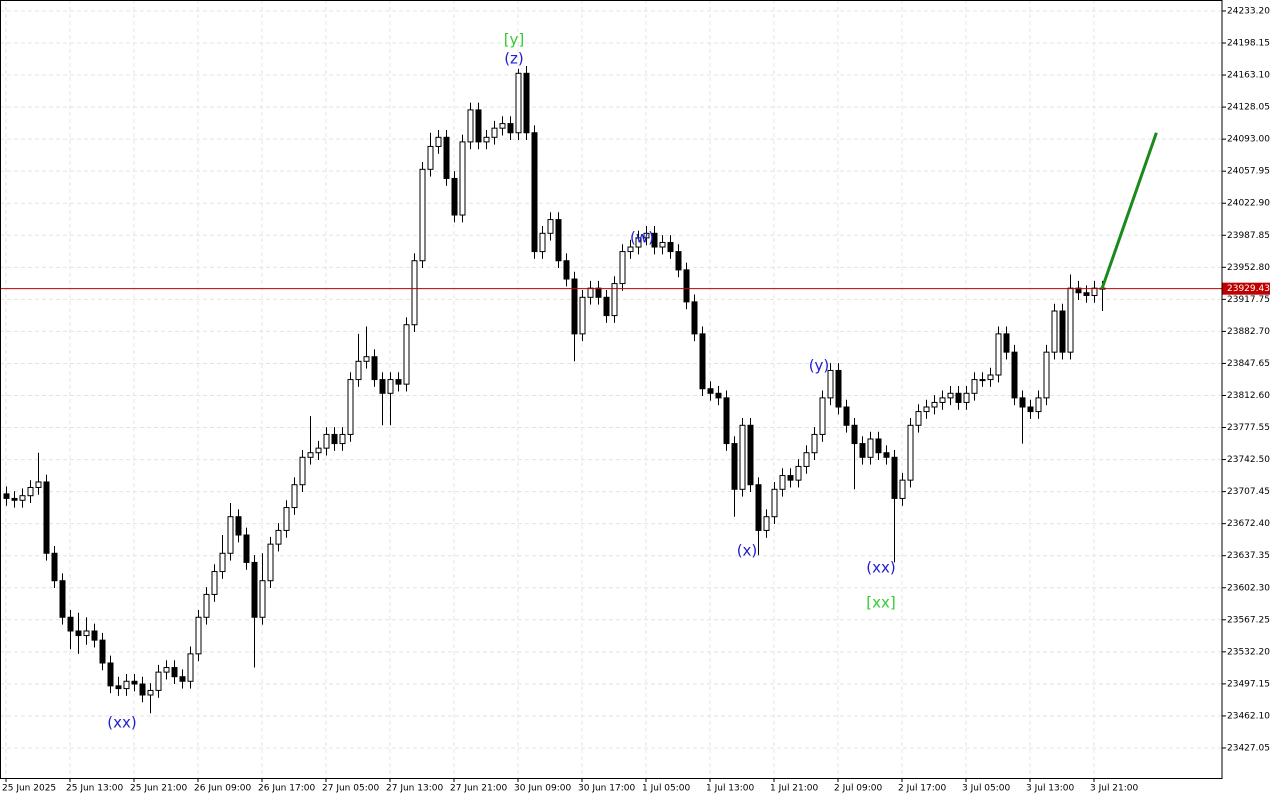  What do you see at coordinates (666, 789) in the screenshot?
I see `x-tick-label: 1 Jul 05:00` at bounding box center [666, 789].